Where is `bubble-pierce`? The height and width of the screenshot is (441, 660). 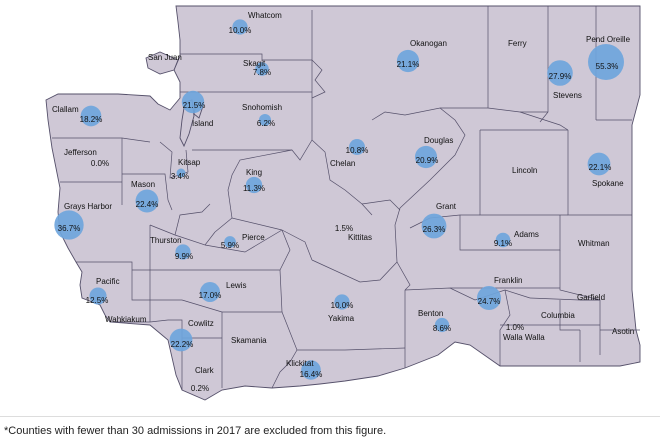
bubble-pierce is located at coordinates (230, 242).